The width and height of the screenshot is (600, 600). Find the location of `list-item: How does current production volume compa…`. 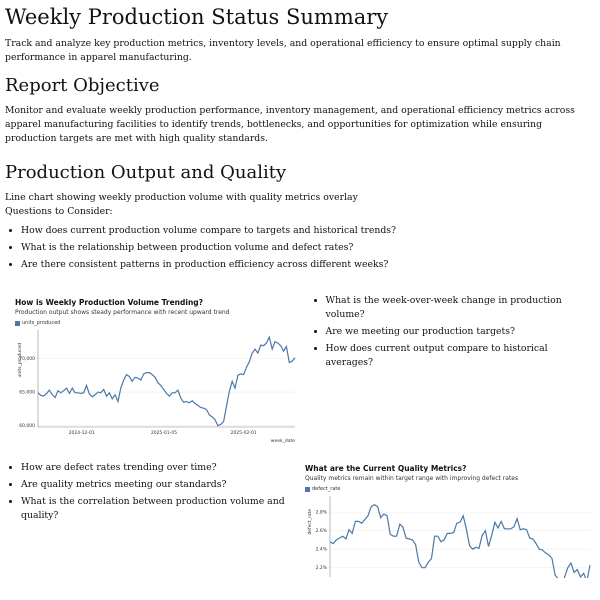

list-item: How does current production volume compa… is located at coordinates (308, 231).